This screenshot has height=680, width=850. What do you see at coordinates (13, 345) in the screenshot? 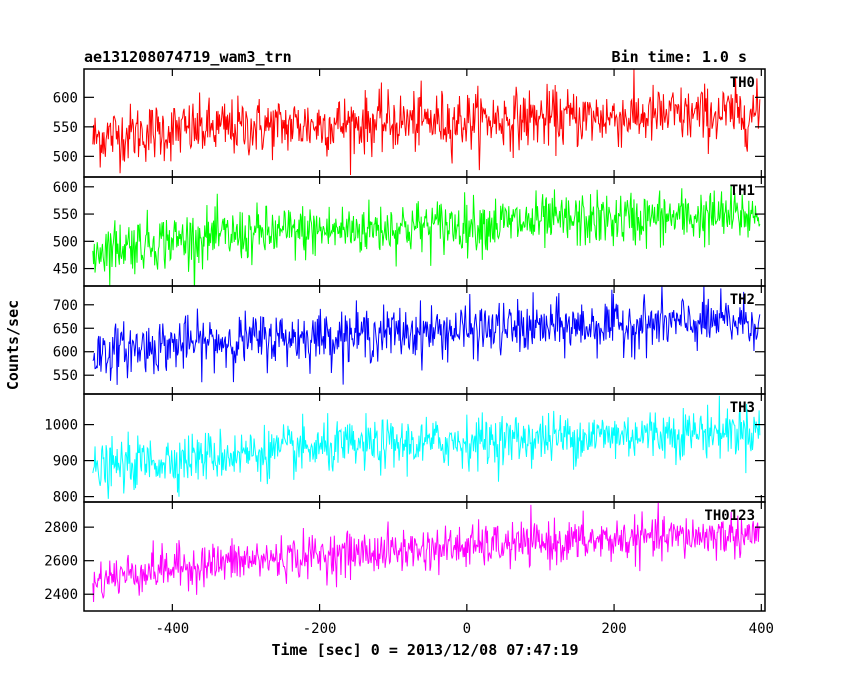
I see `y-axis-title: Counts/sec` at bounding box center [13, 345].